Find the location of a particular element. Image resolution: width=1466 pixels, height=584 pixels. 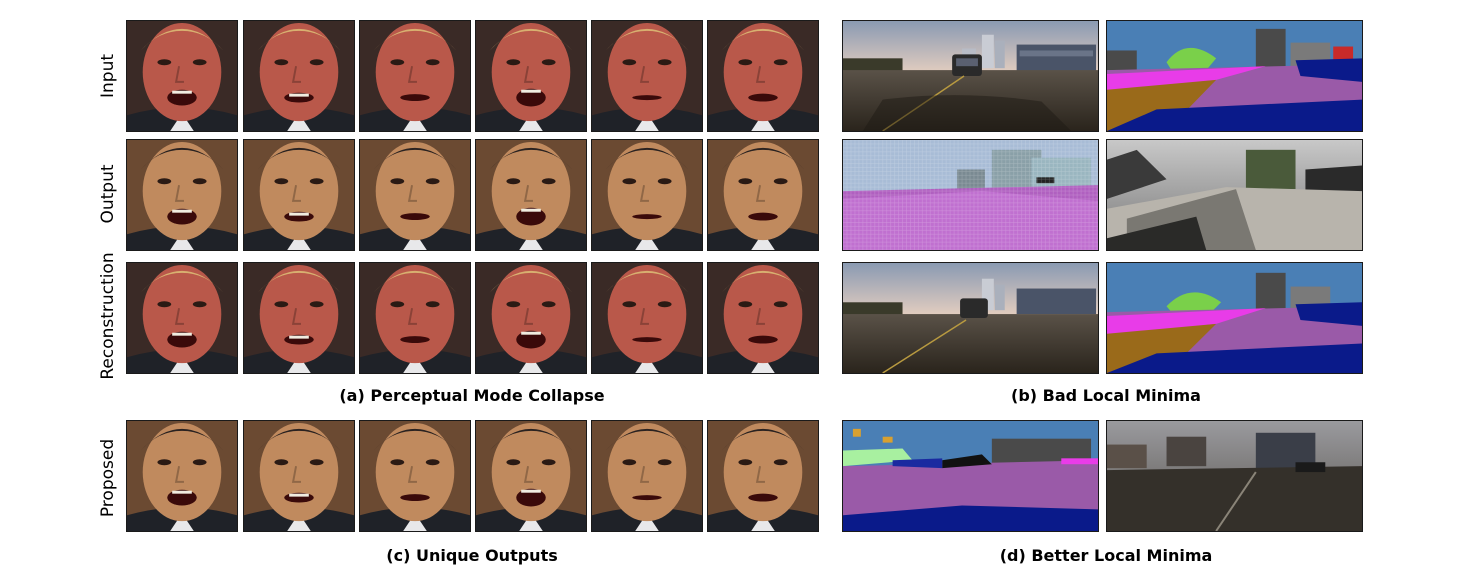

scene-input-photo is located at coordinates (970, 76).